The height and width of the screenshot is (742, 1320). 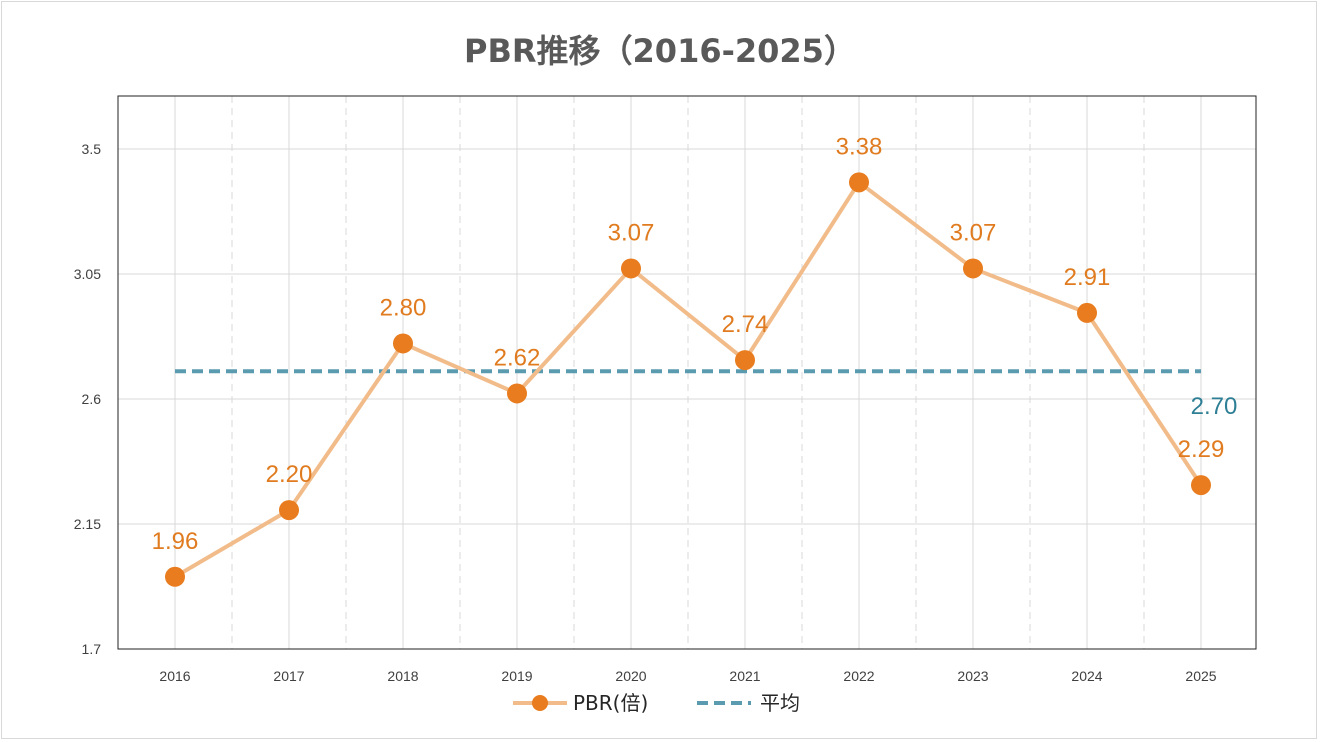 I want to click on x-tick-label: 2018, so click(x=402, y=676).